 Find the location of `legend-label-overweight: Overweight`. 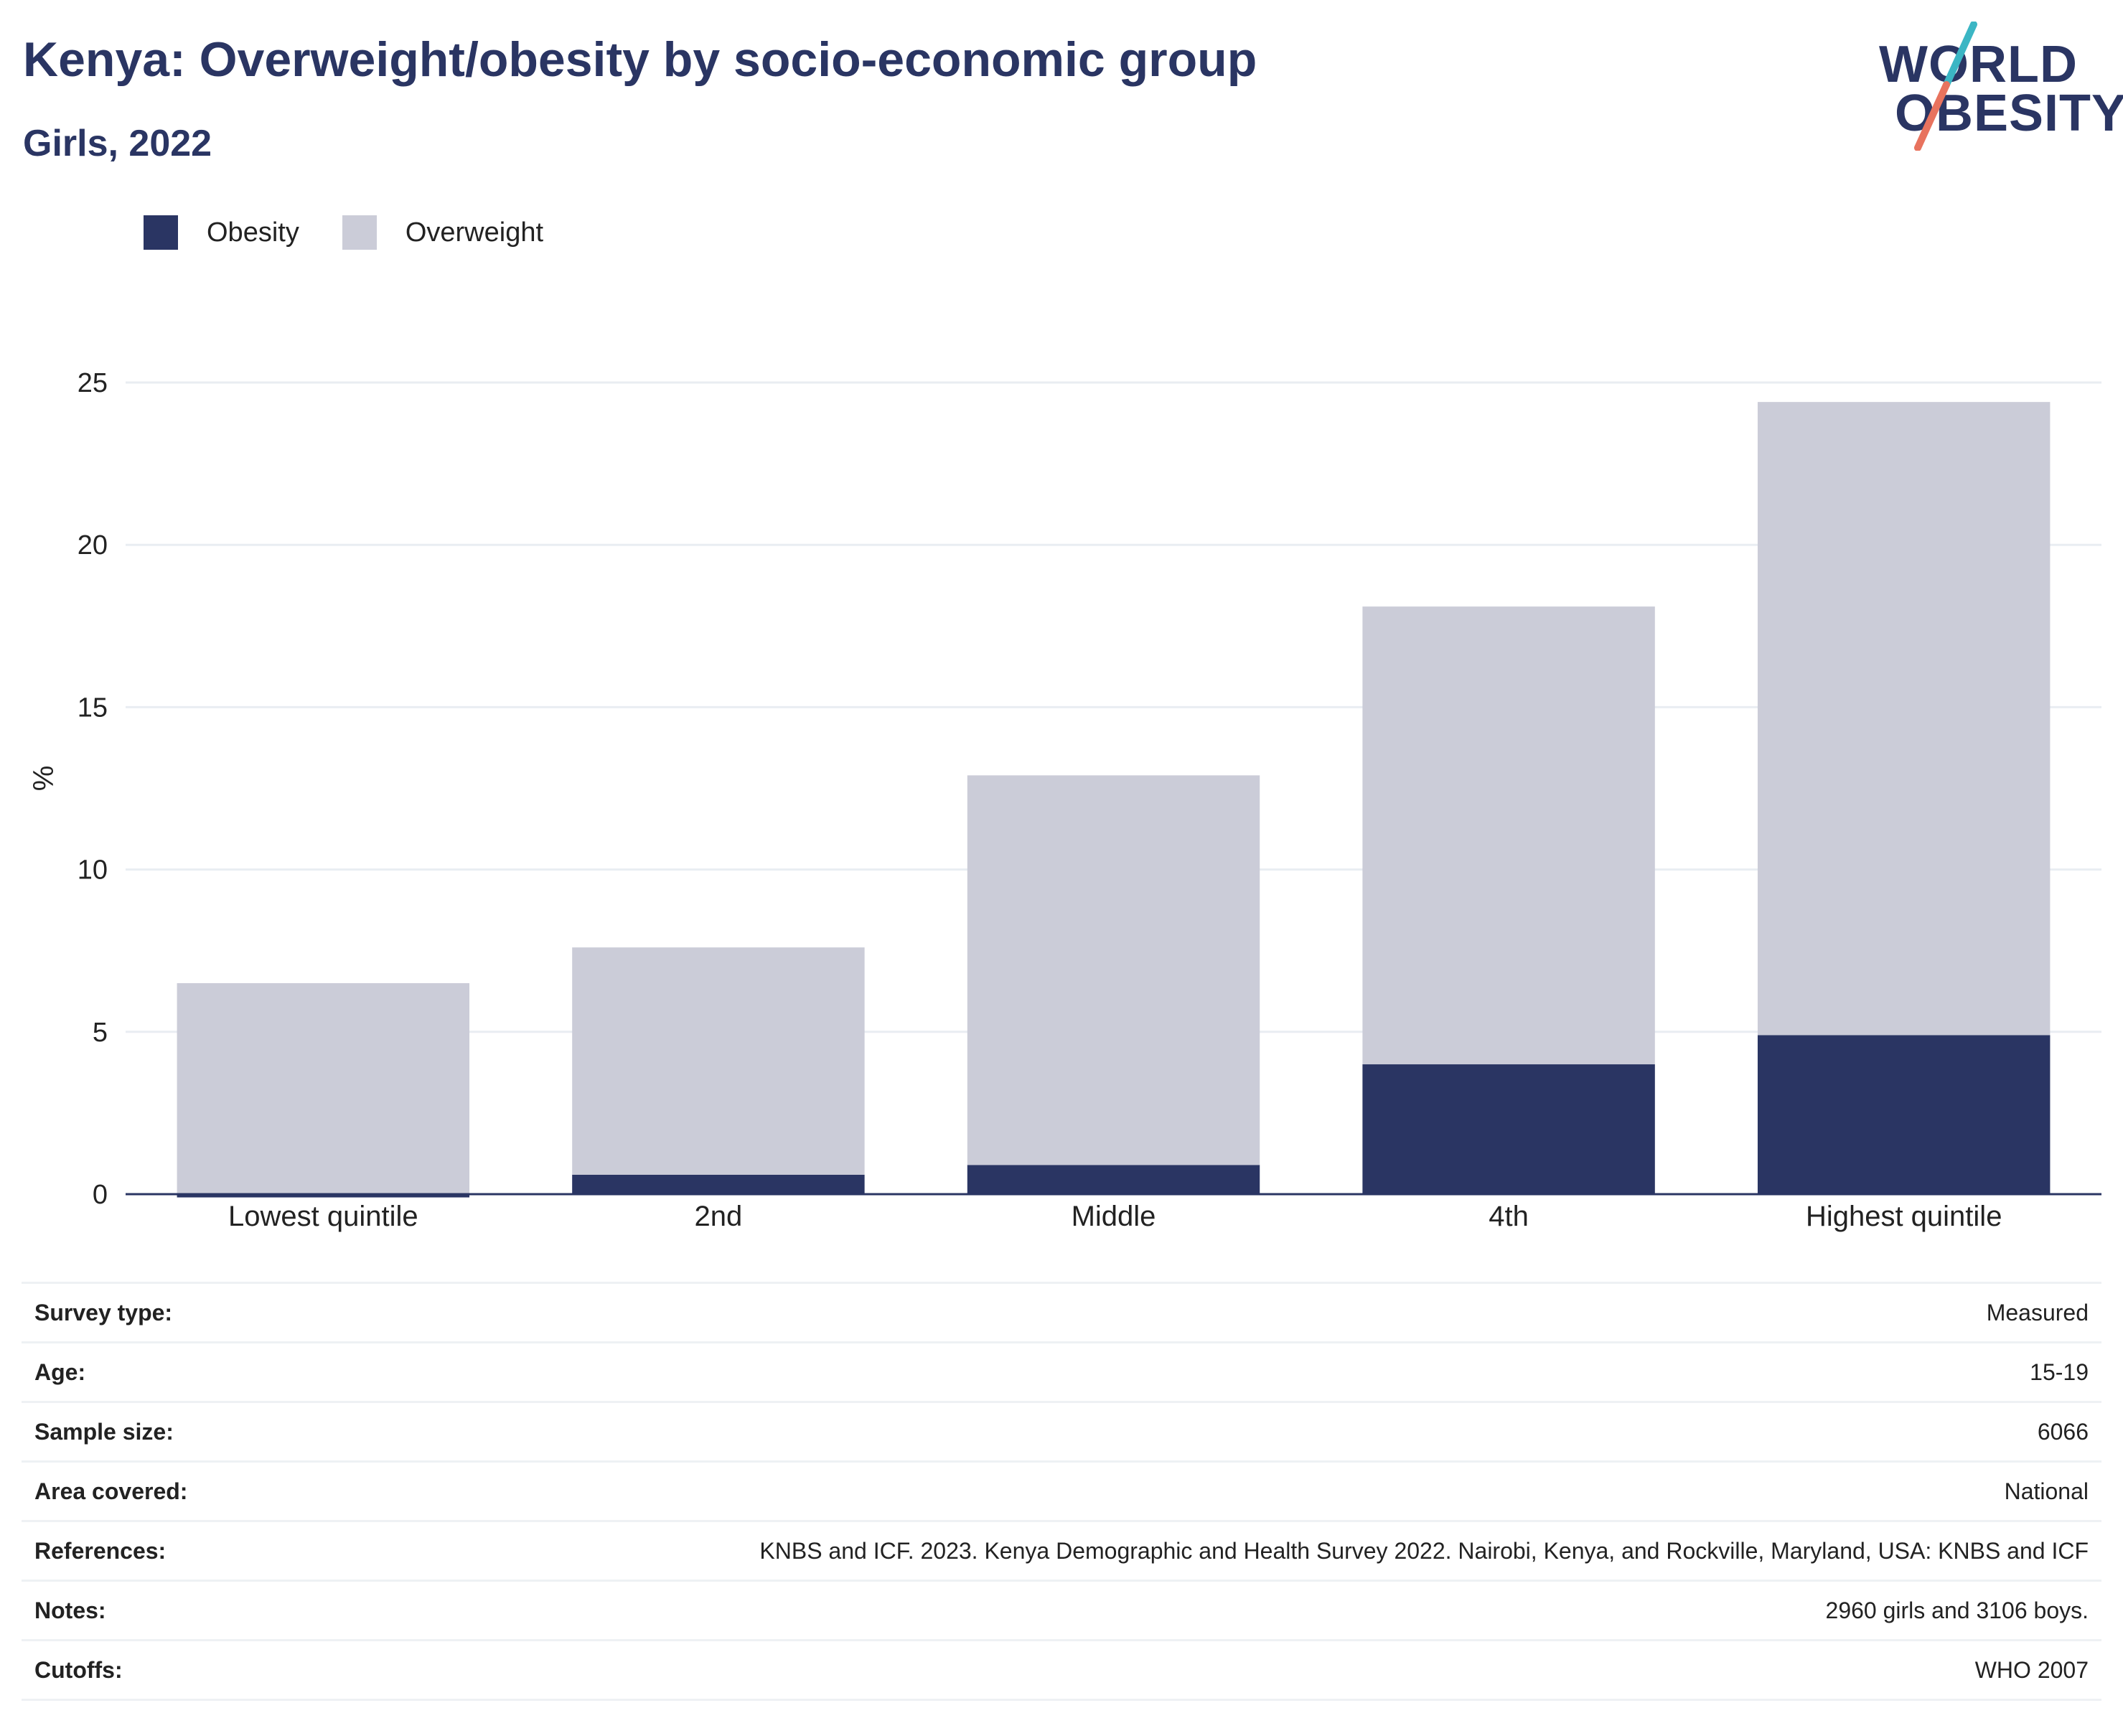

legend-label-overweight: Overweight is located at coordinates (474, 232).